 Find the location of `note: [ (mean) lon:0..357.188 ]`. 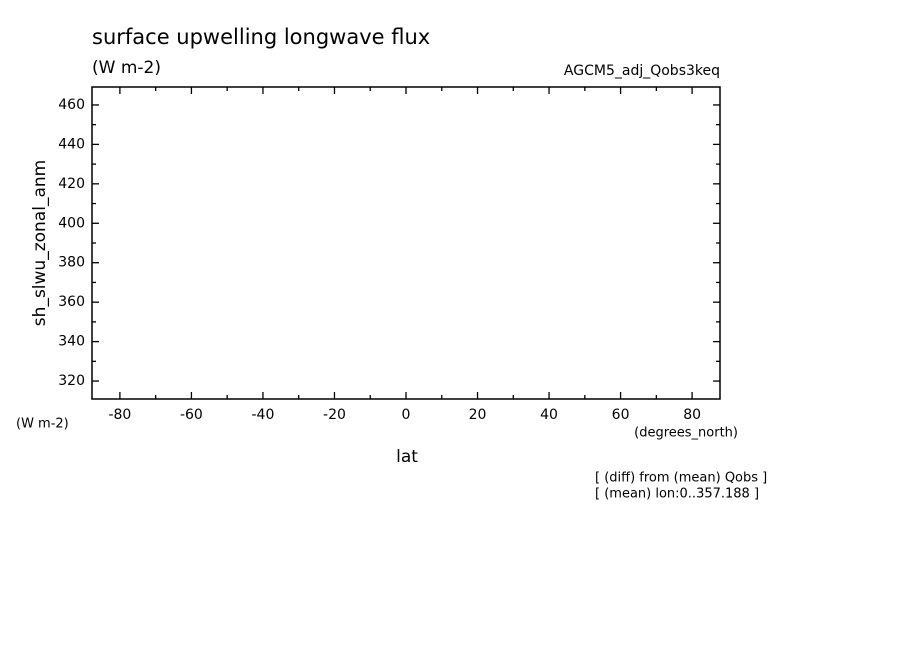

note: [ (mean) lon:0..357.188 ] is located at coordinates (677, 494).